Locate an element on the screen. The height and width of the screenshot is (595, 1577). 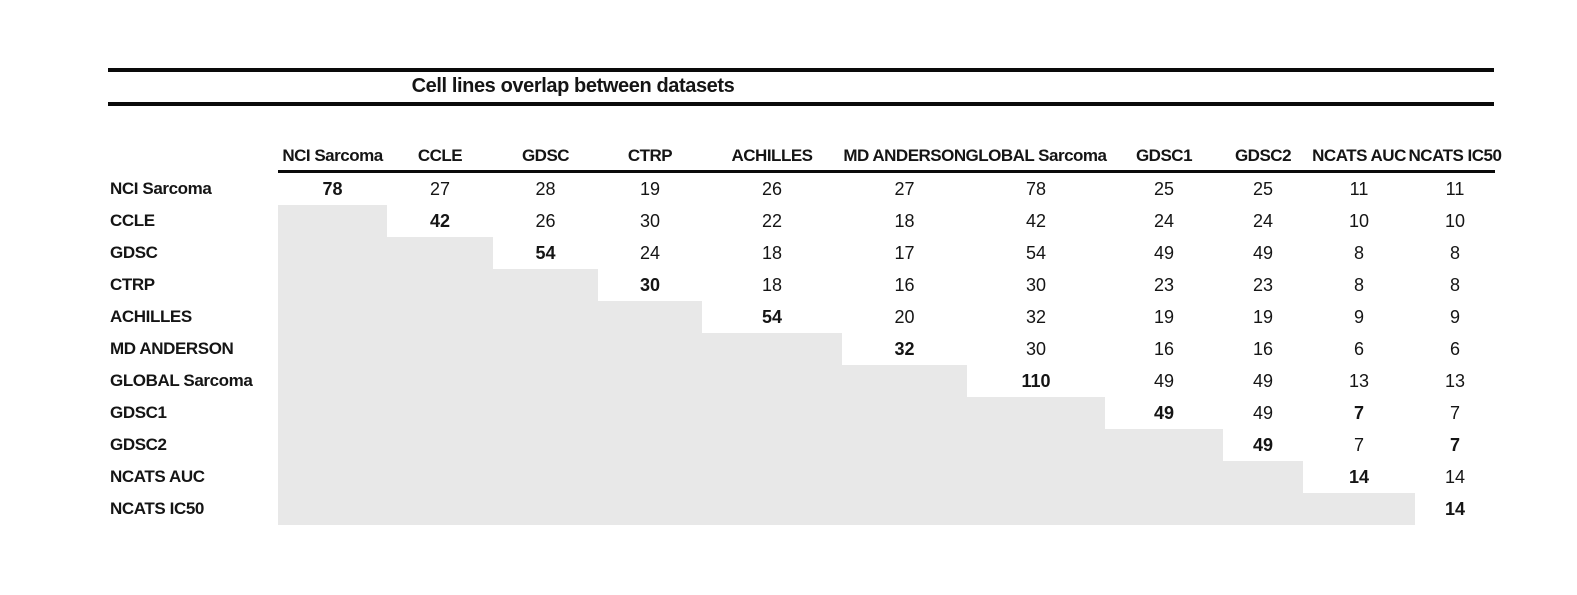
row-label-ctrp: CTRP is located at coordinates (132, 284).